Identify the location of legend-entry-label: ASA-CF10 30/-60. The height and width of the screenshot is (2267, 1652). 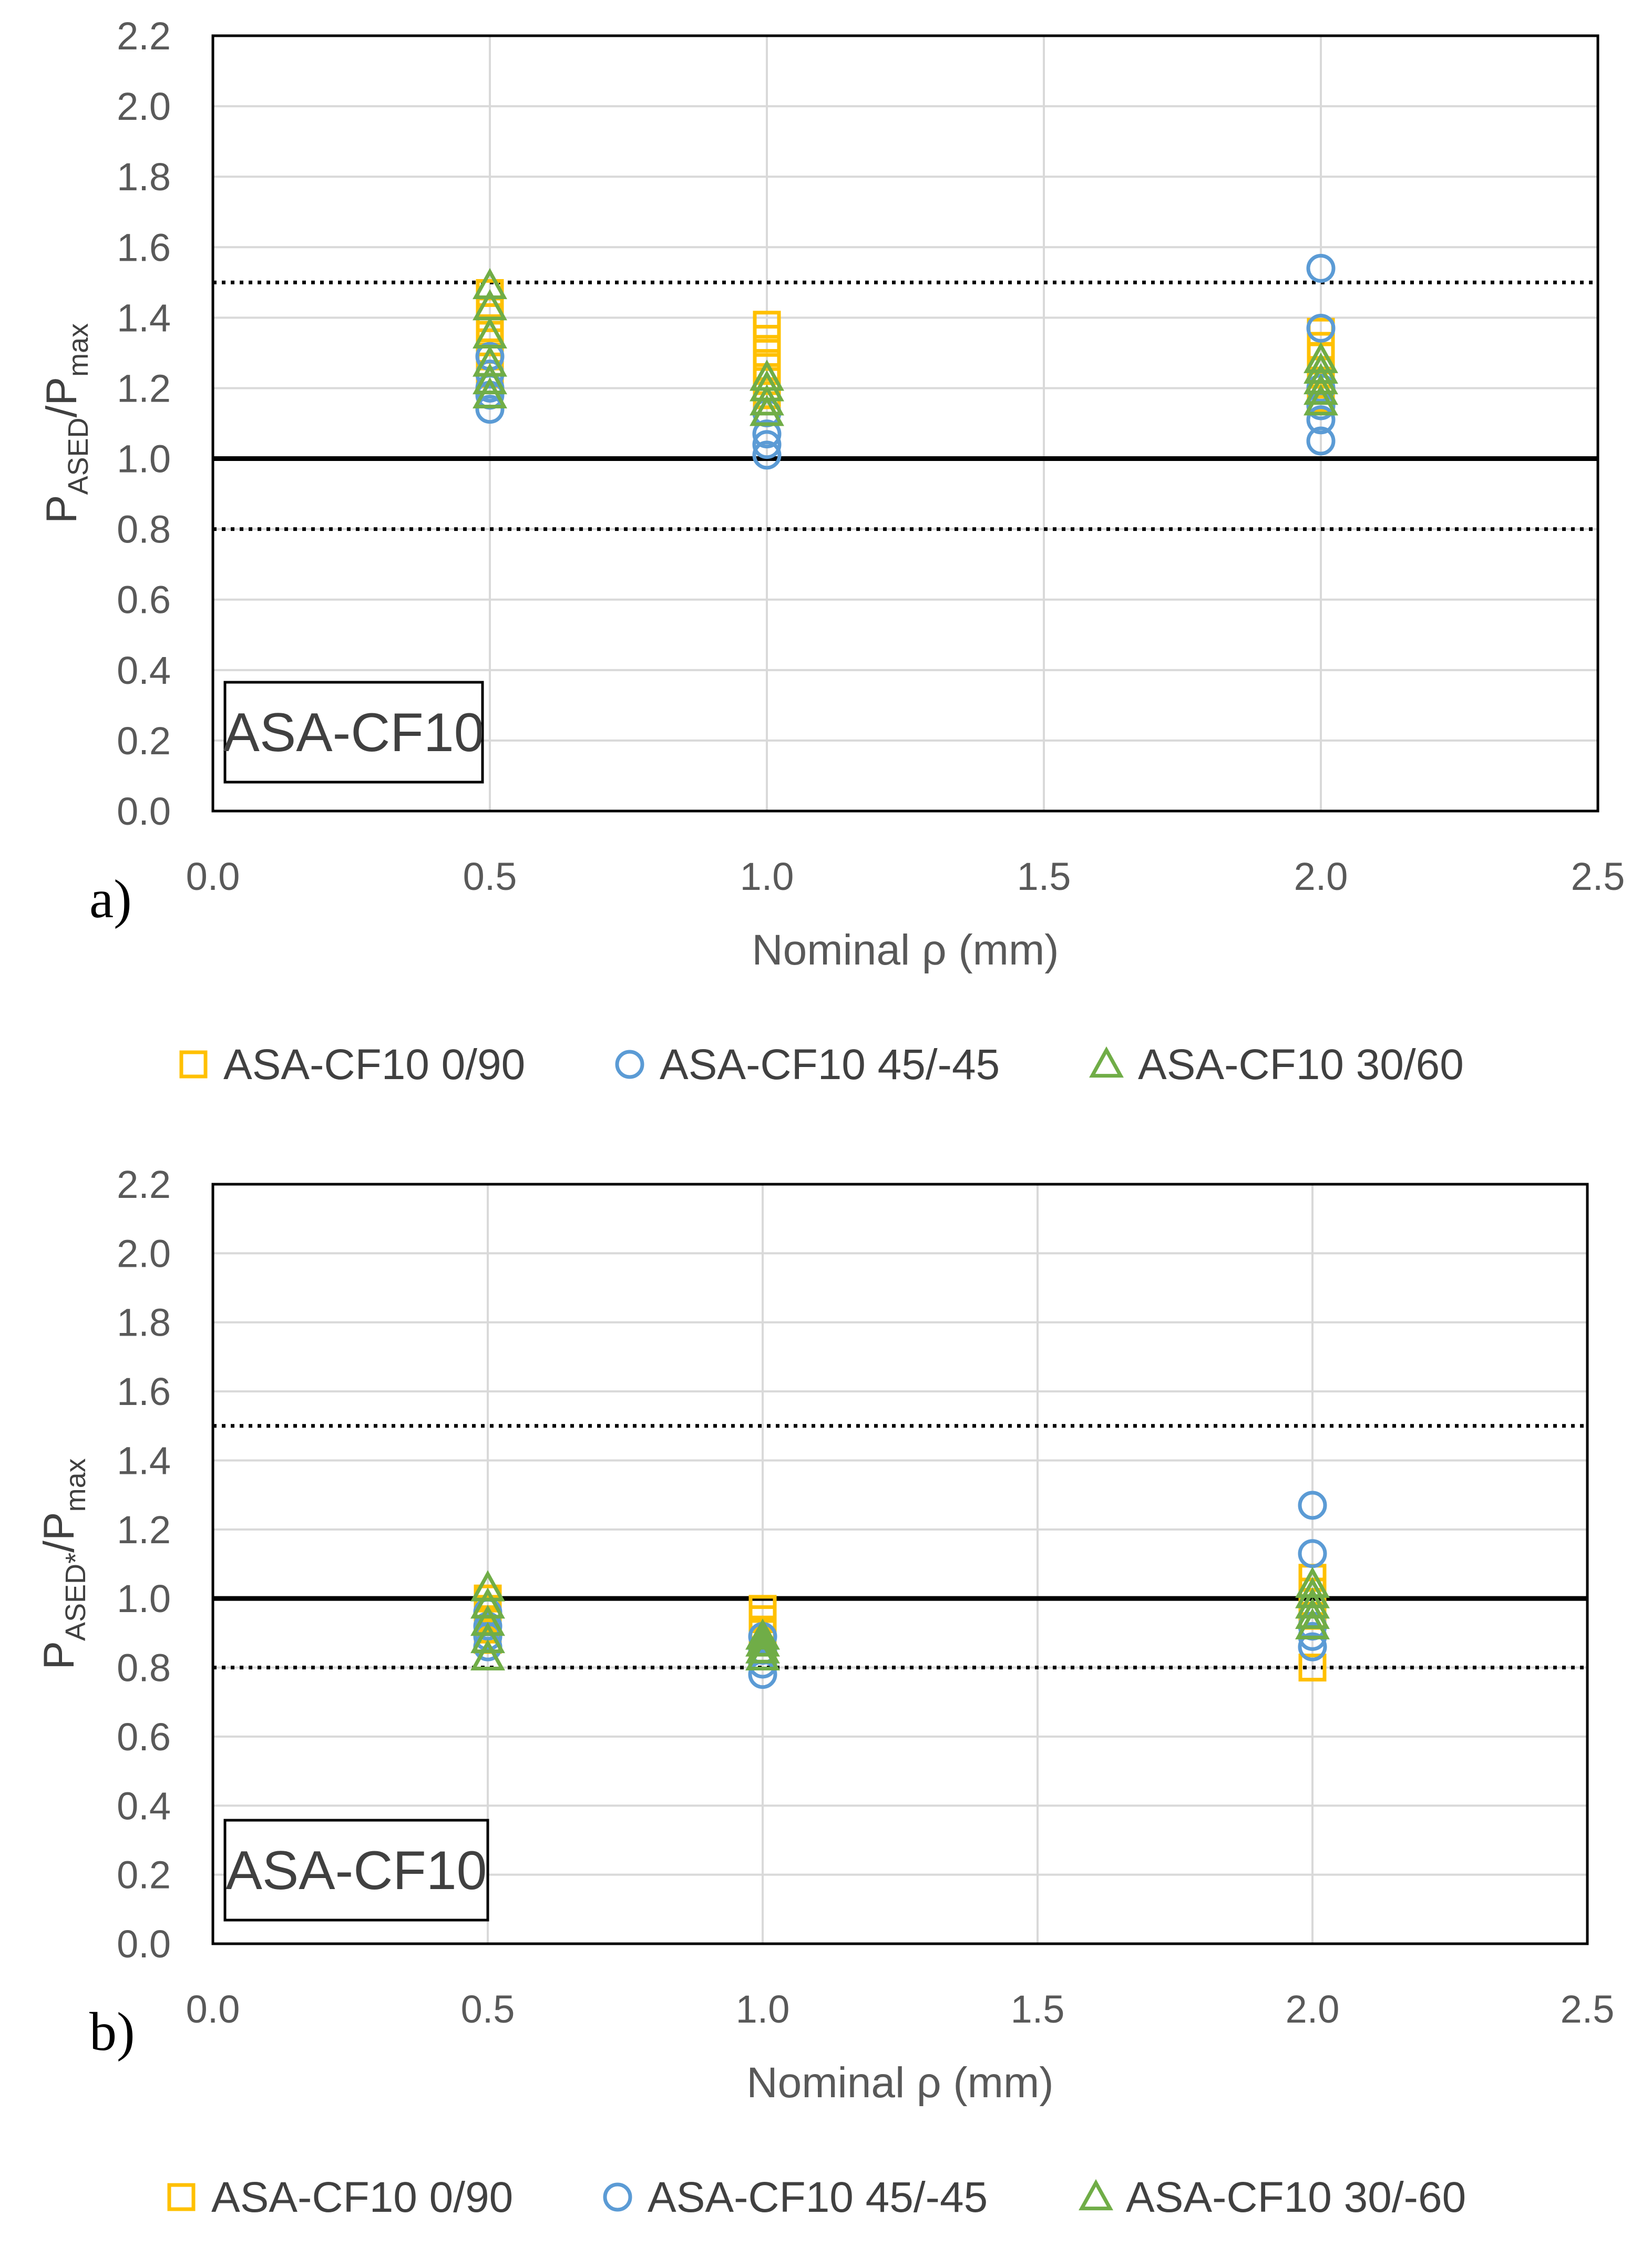
(1296, 2197).